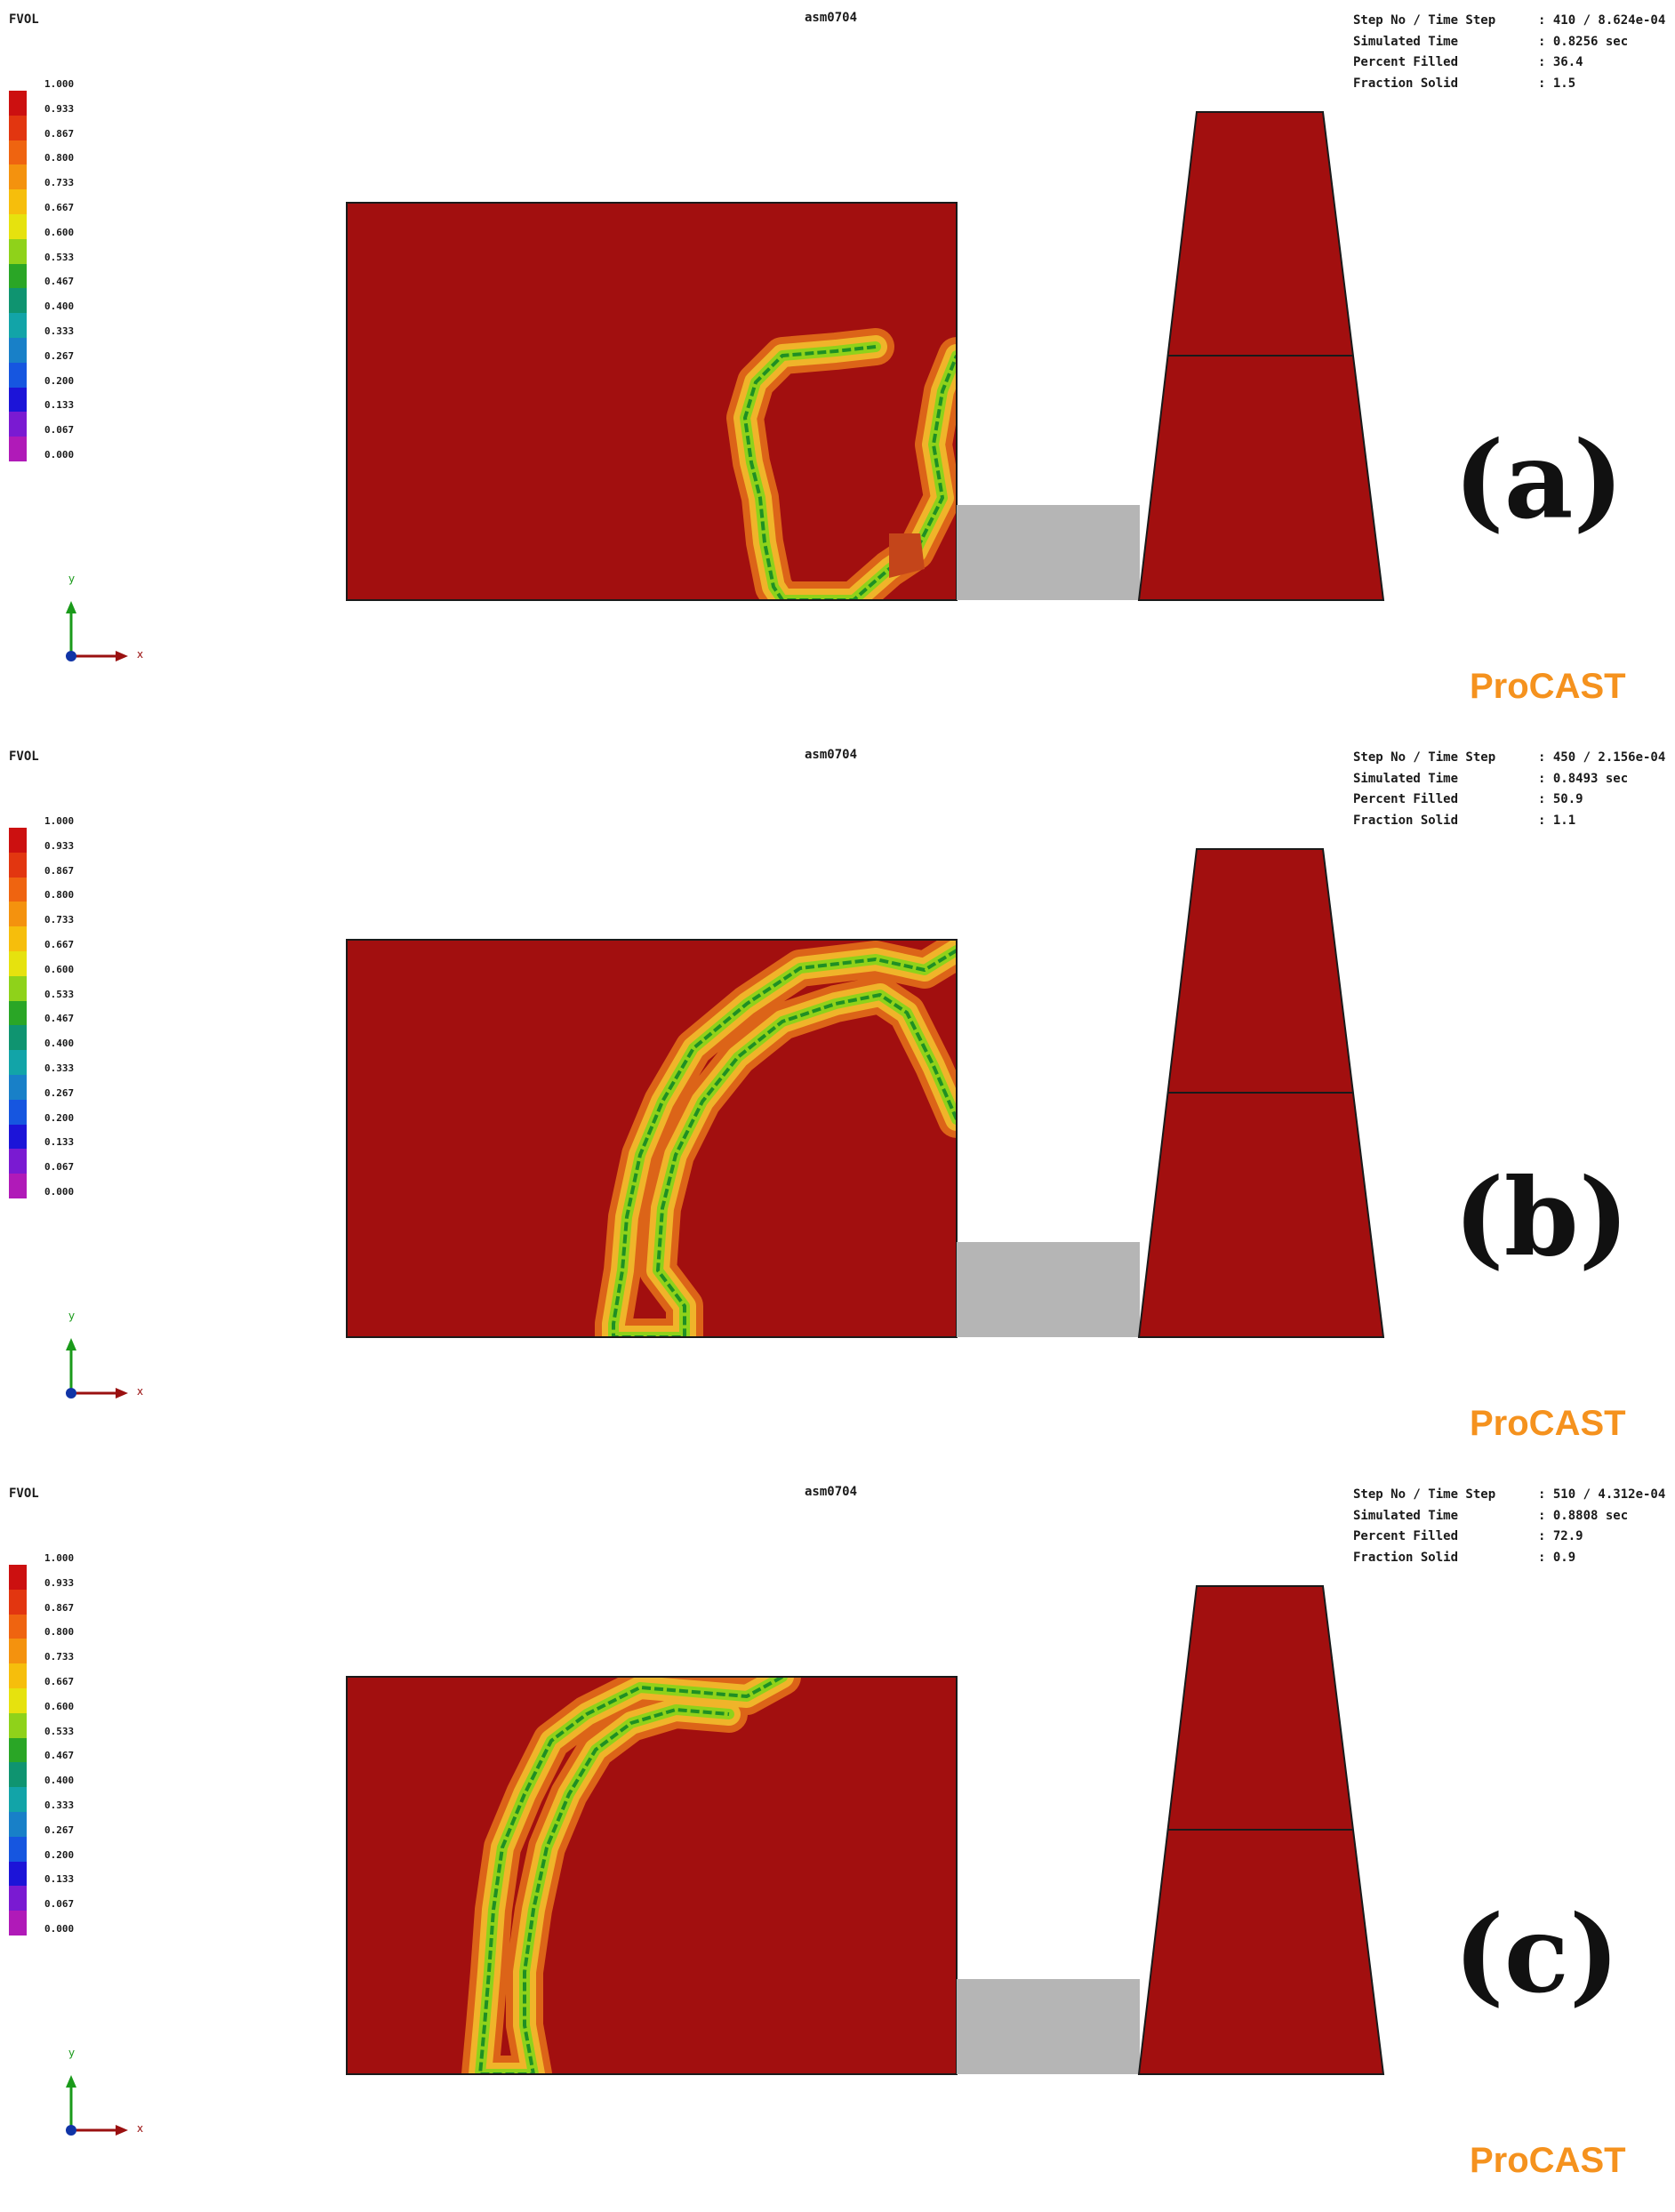  I want to click on info-value: : 410 / 8.624e-04, so click(1602, 20).